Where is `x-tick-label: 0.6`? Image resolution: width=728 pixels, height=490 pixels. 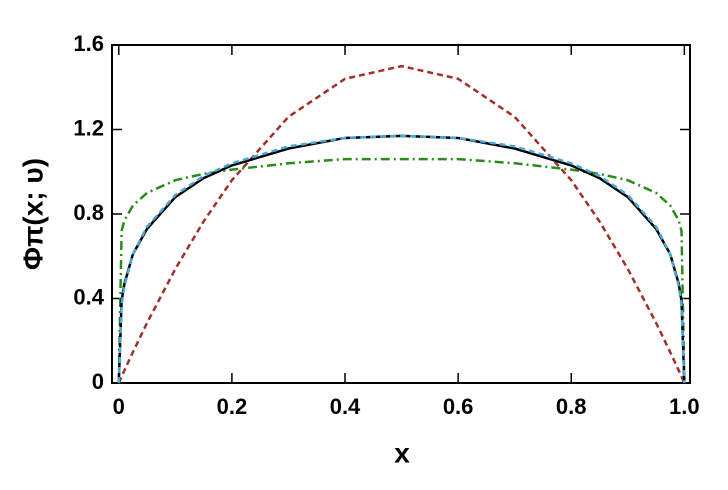
x-tick-label: 0.6 is located at coordinates (458, 406).